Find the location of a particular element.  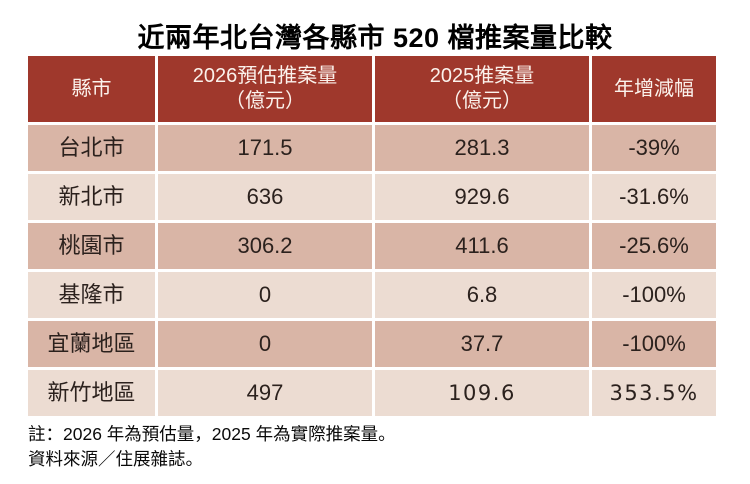

cell-city: 桃園市 is located at coordinates (91, 246).